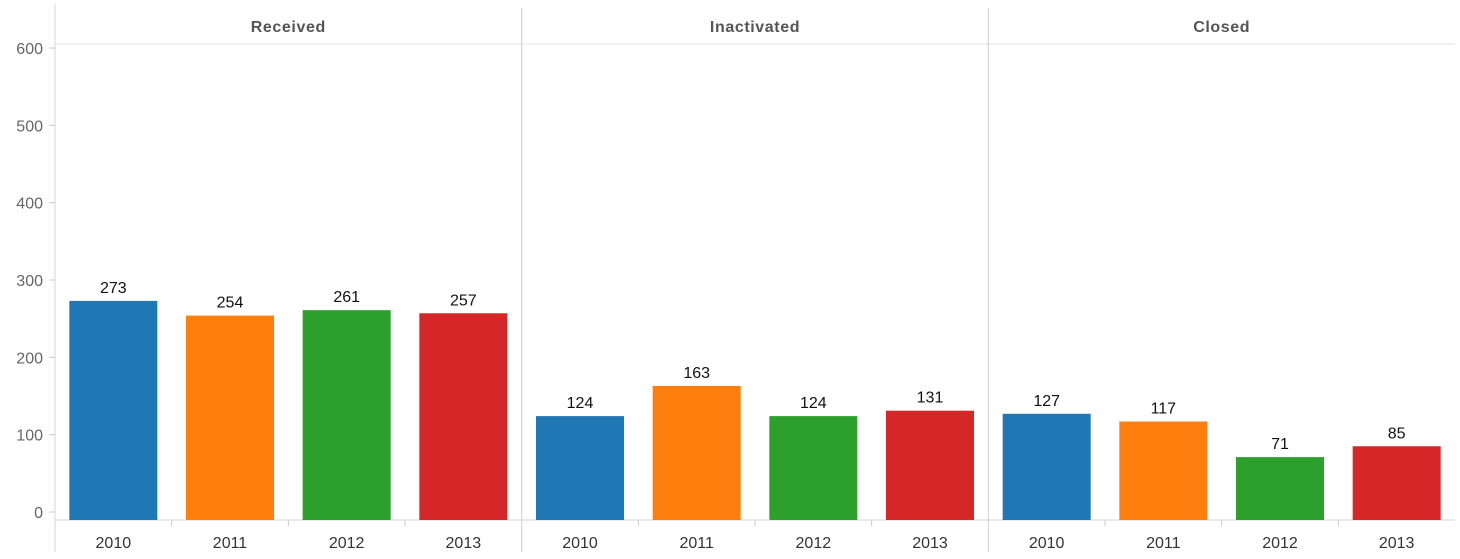 This screenshot has width=1460, height=559. What do you see at coordinates (580, 468) in the screenshot?
I see `bar-inactivated-2010` at bounding box center [580, 468].